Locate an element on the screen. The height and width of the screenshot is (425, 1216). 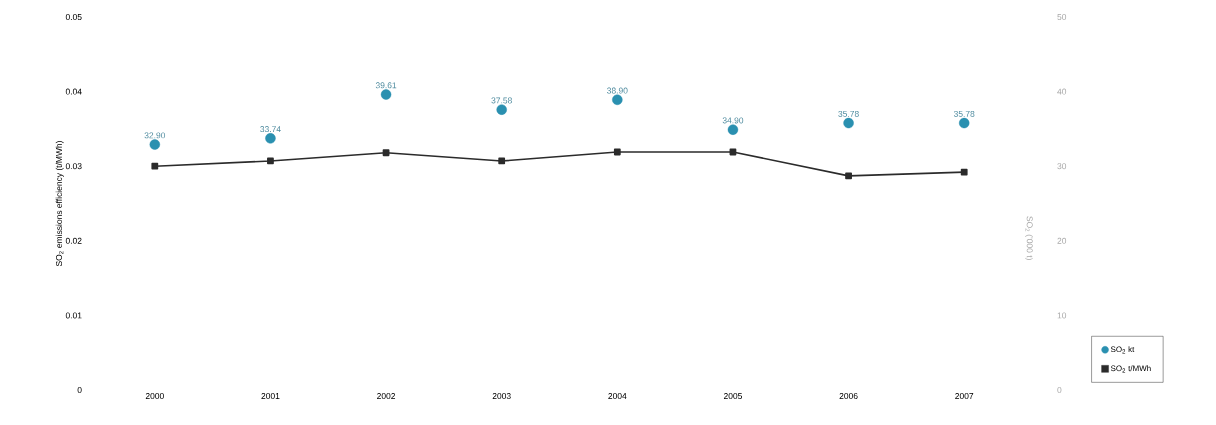
x-tick-label: 2006 is located at coordinates (848, 396).